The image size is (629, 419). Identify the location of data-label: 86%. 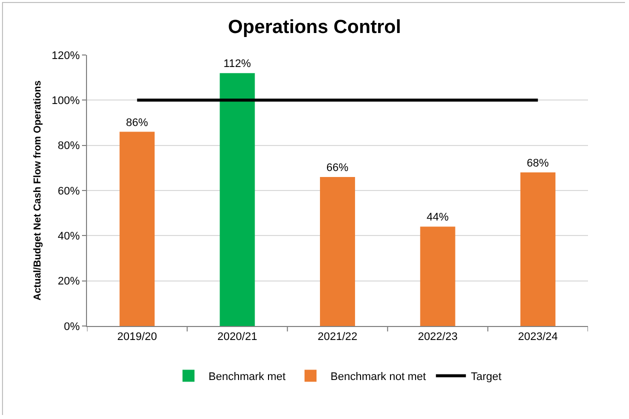
(137, 122).